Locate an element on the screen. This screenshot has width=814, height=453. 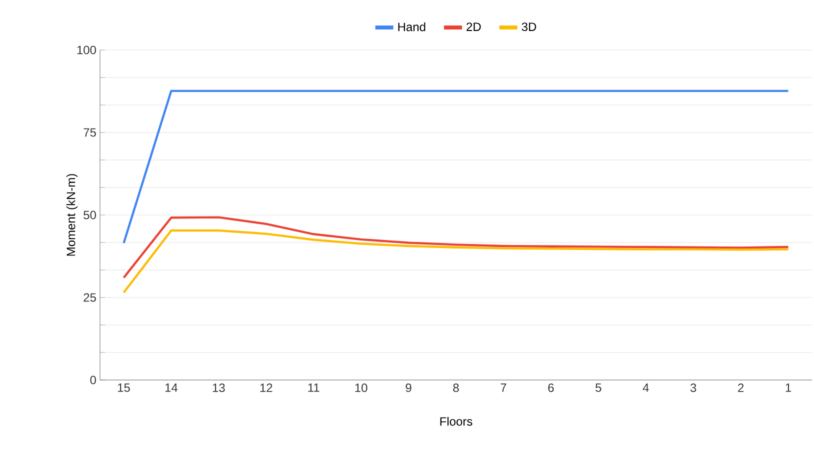
x-tick-label: 14 is located at coordinates (171, 388).